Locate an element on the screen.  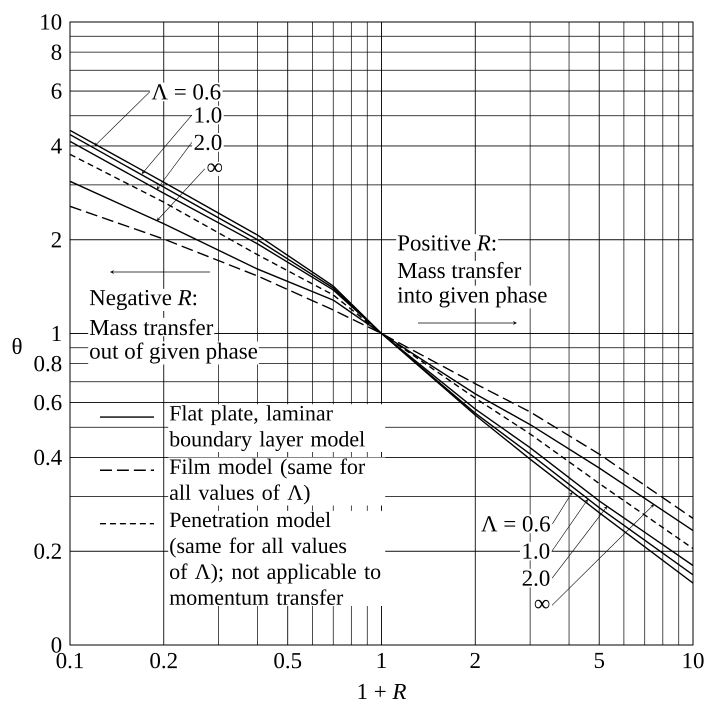
legend-label: Flat plate, laminar boundary layer model is located at coordinates (267, 428).